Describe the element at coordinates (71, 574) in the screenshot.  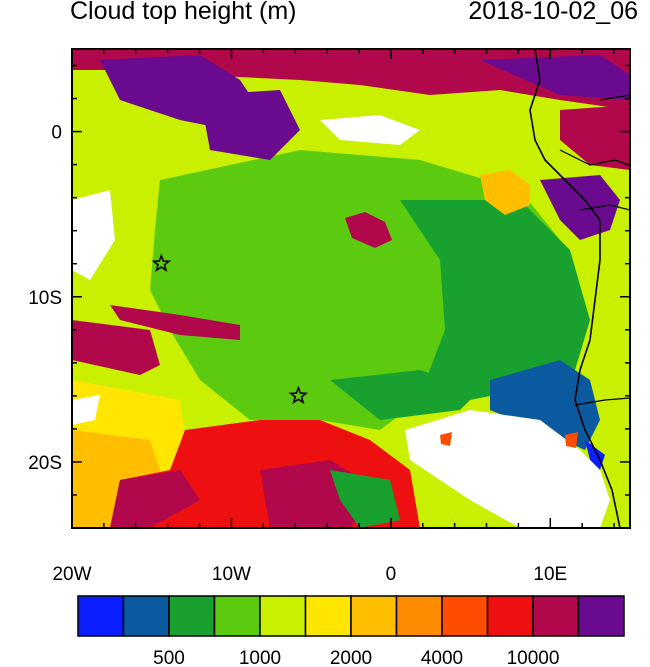
I see `lon-tick-label: 20W` at that location.